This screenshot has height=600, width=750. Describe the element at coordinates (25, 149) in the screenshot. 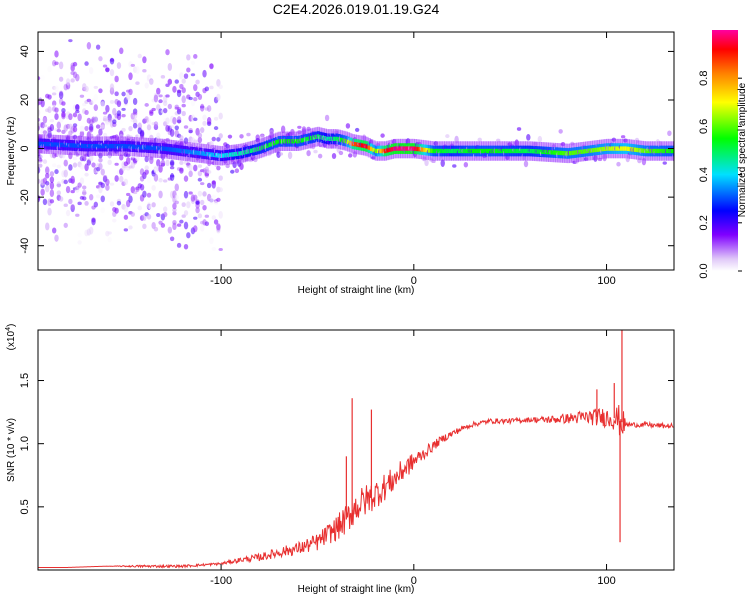

I see `spectrogram-ytick-label: 0` at that location.